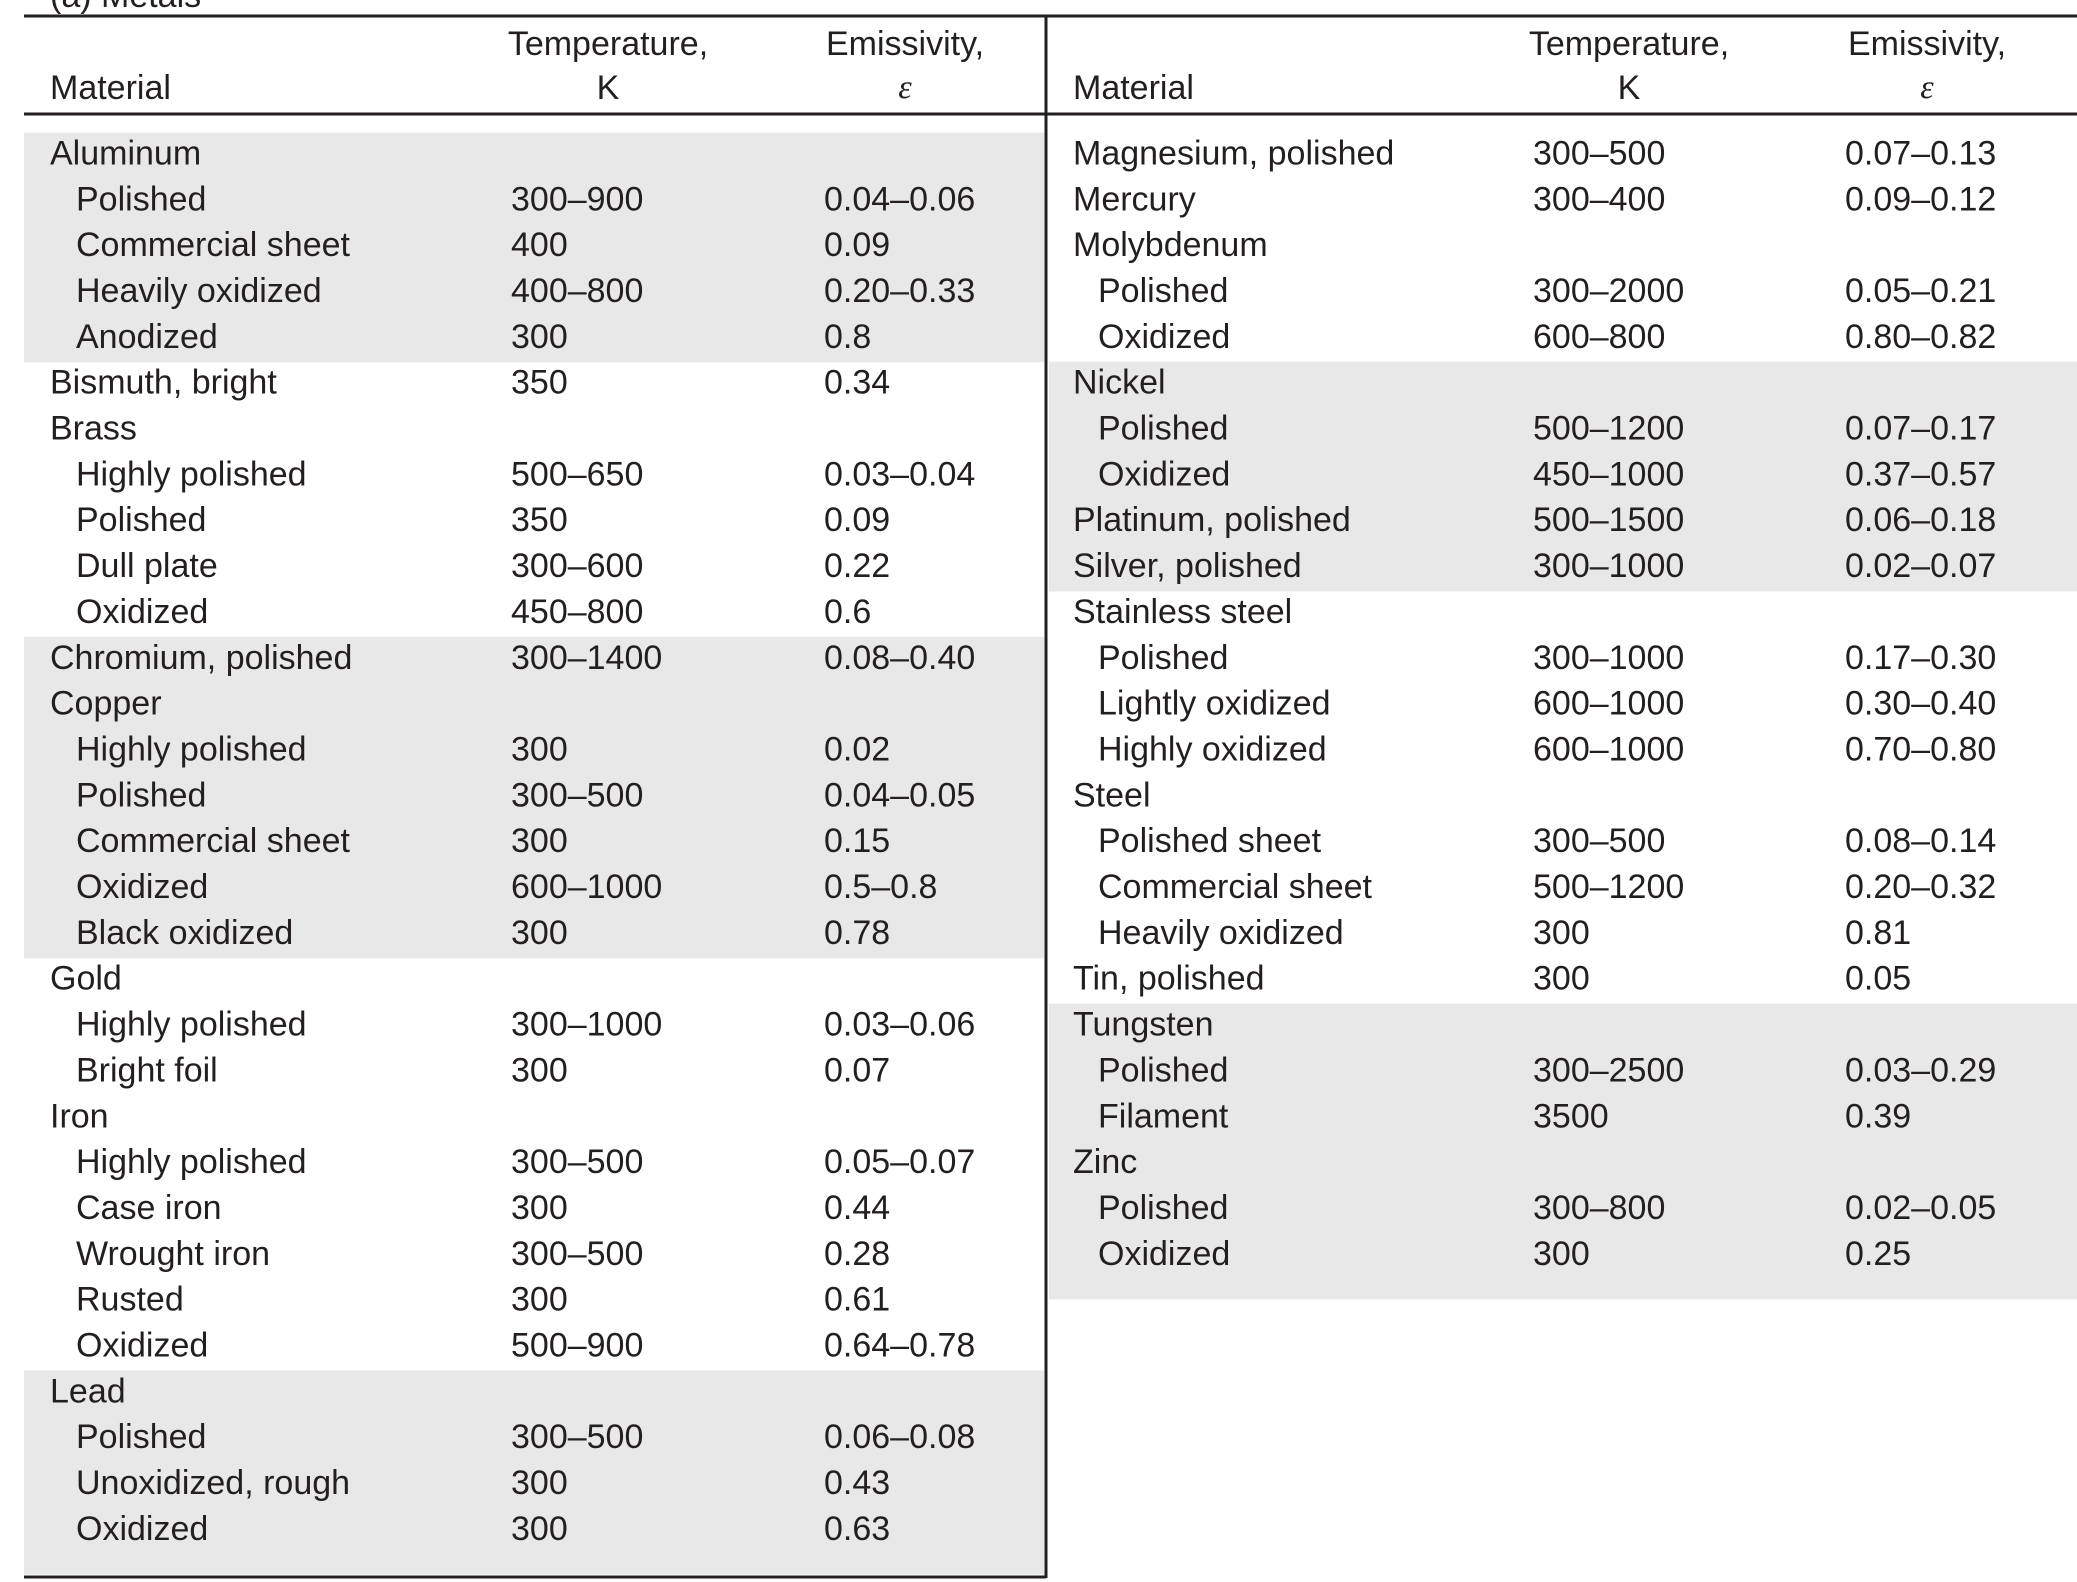  What do you see at coordinates (1143, 1025) in the screenshot?
I see `material: Tungsten` at bounding box center [1143, 1025].